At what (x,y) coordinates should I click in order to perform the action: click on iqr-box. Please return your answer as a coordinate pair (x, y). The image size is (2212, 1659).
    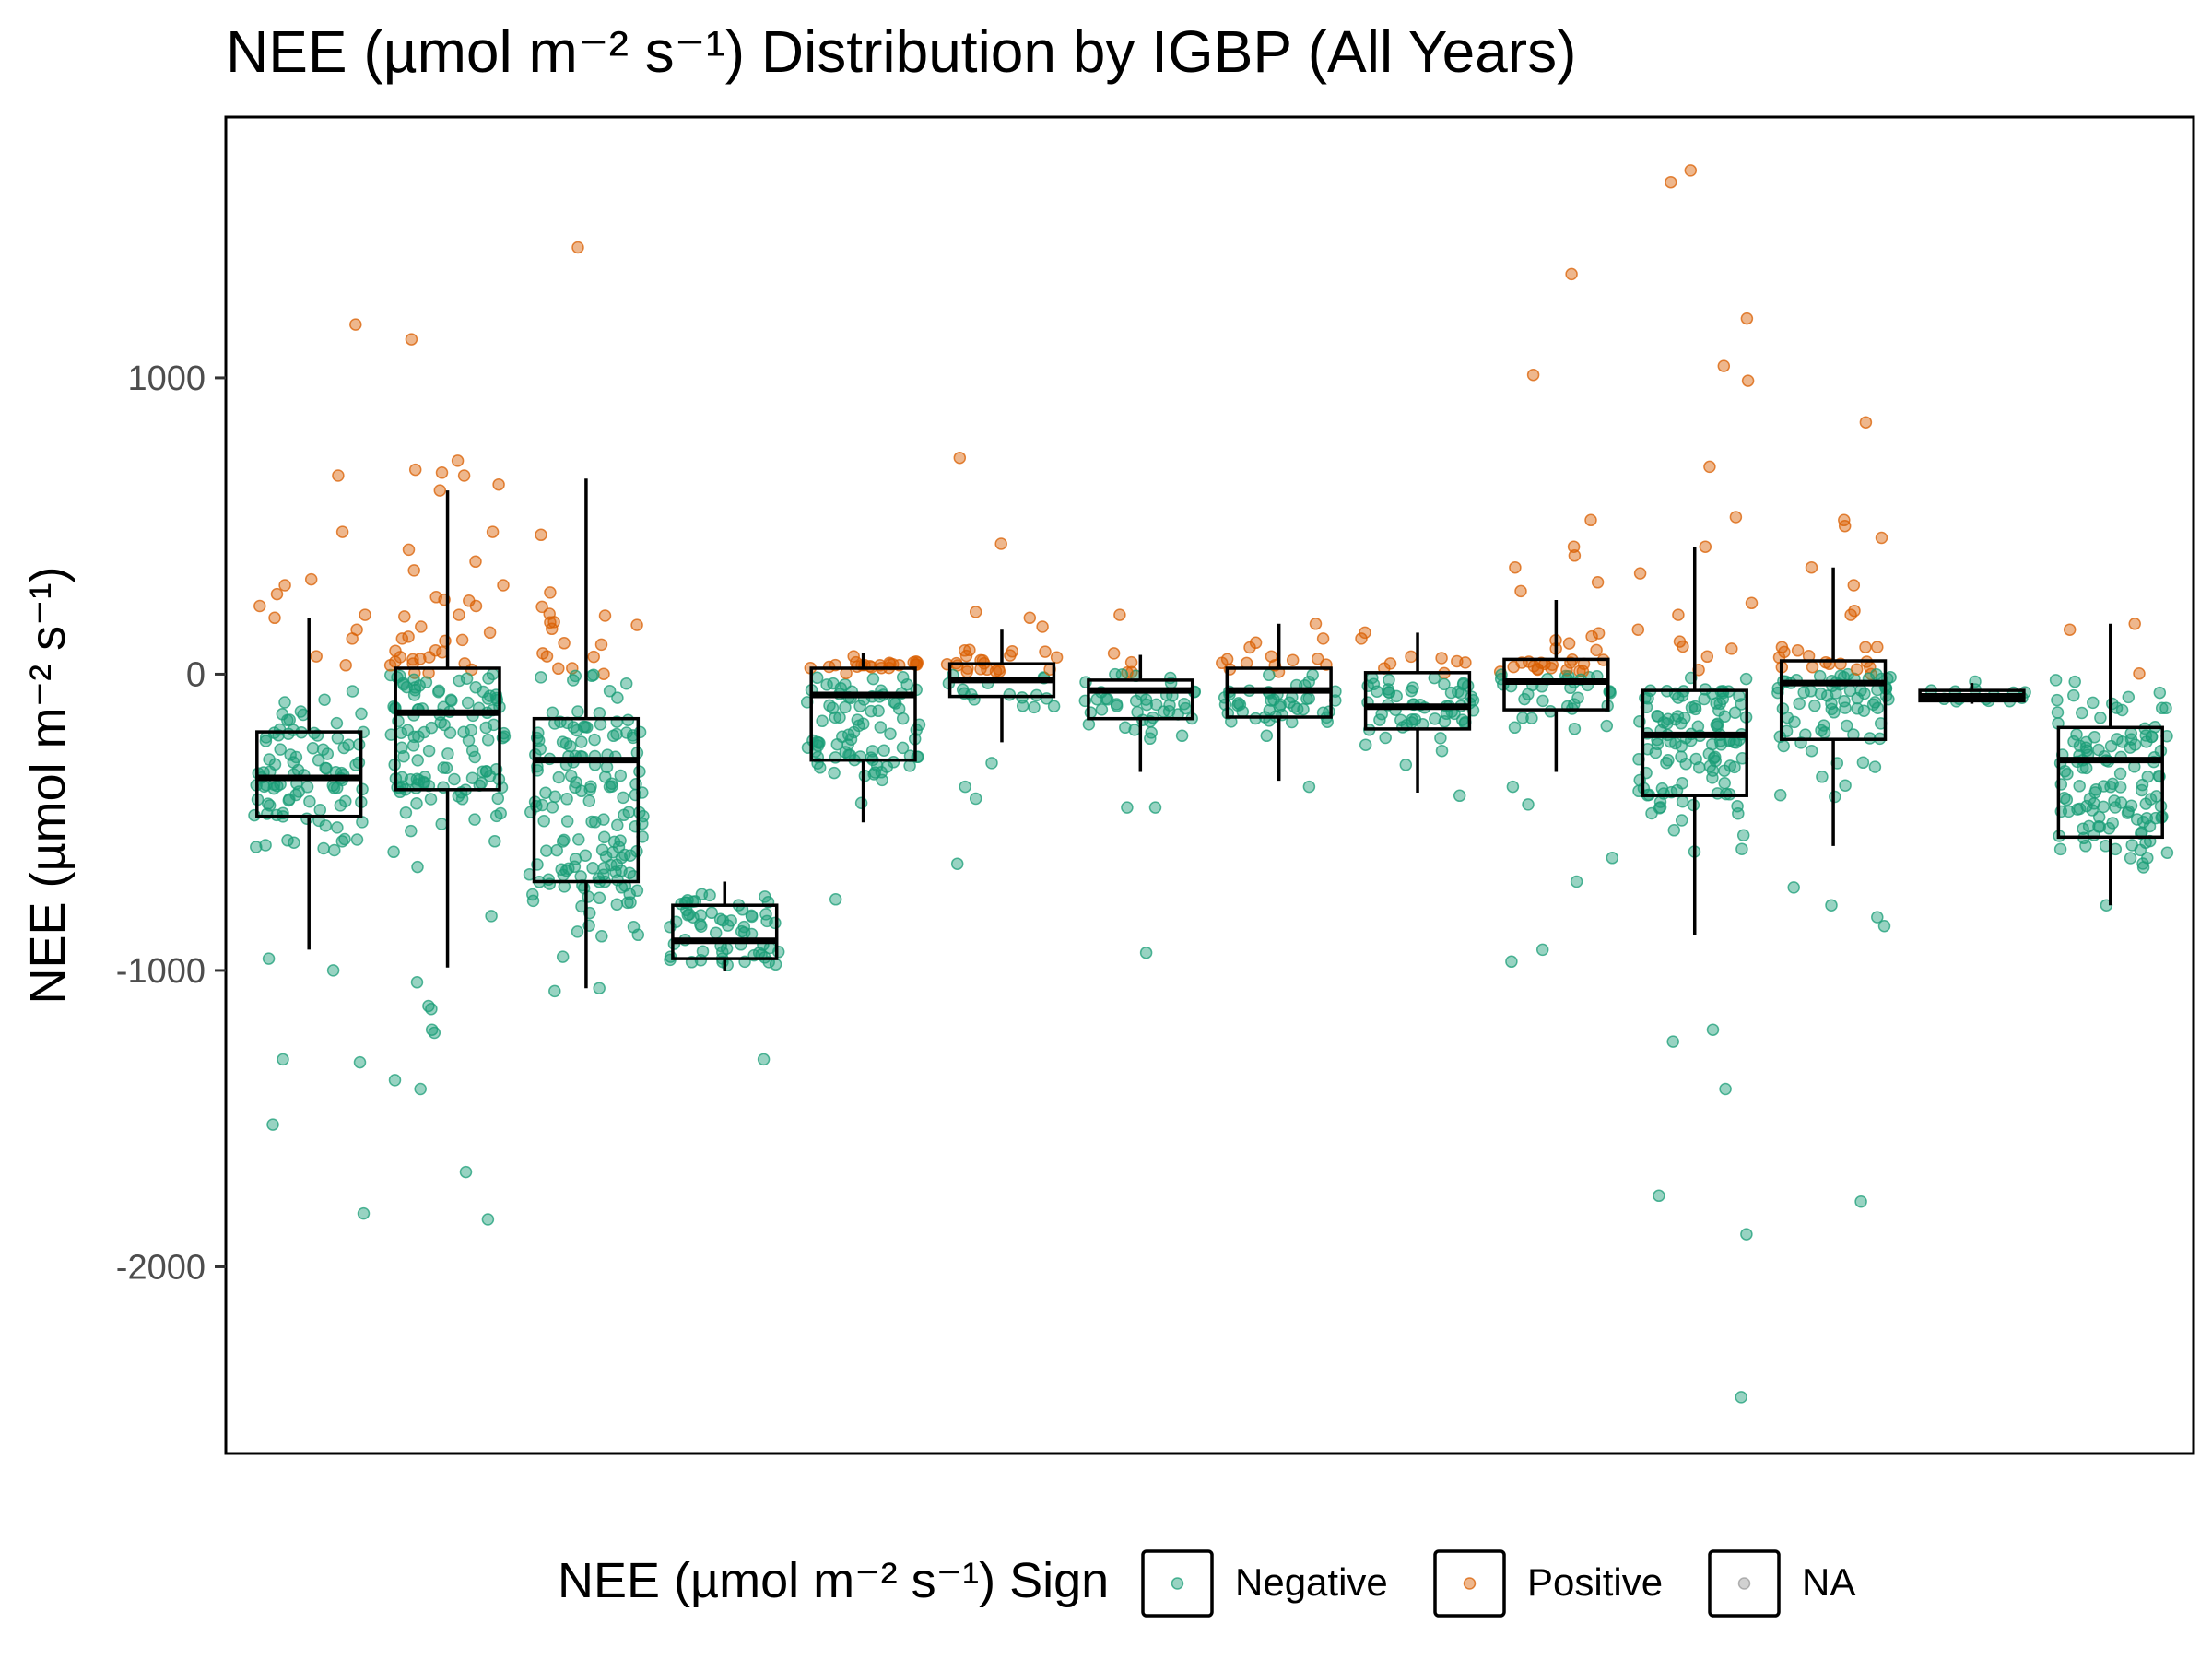
    Looking at the image, I should click on (586, 800).